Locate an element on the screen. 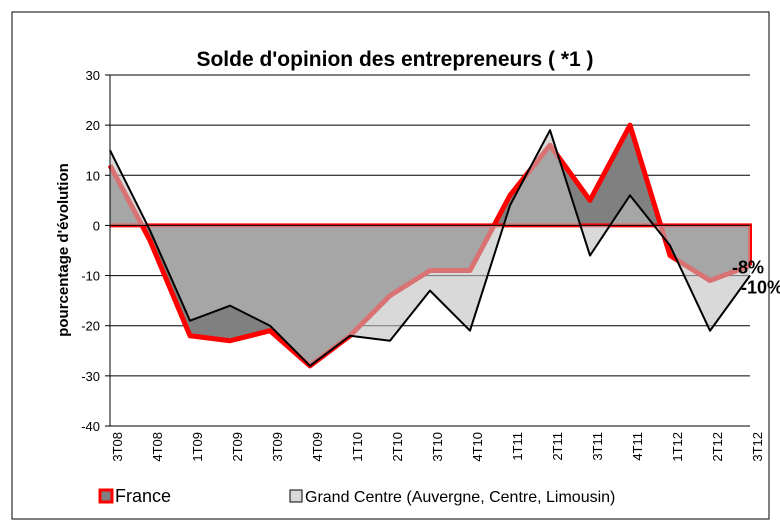 The height and width of the screenshot is (532, 780). y-axis-title: pourcentage d'évolution is located at coordinates (63, 250).